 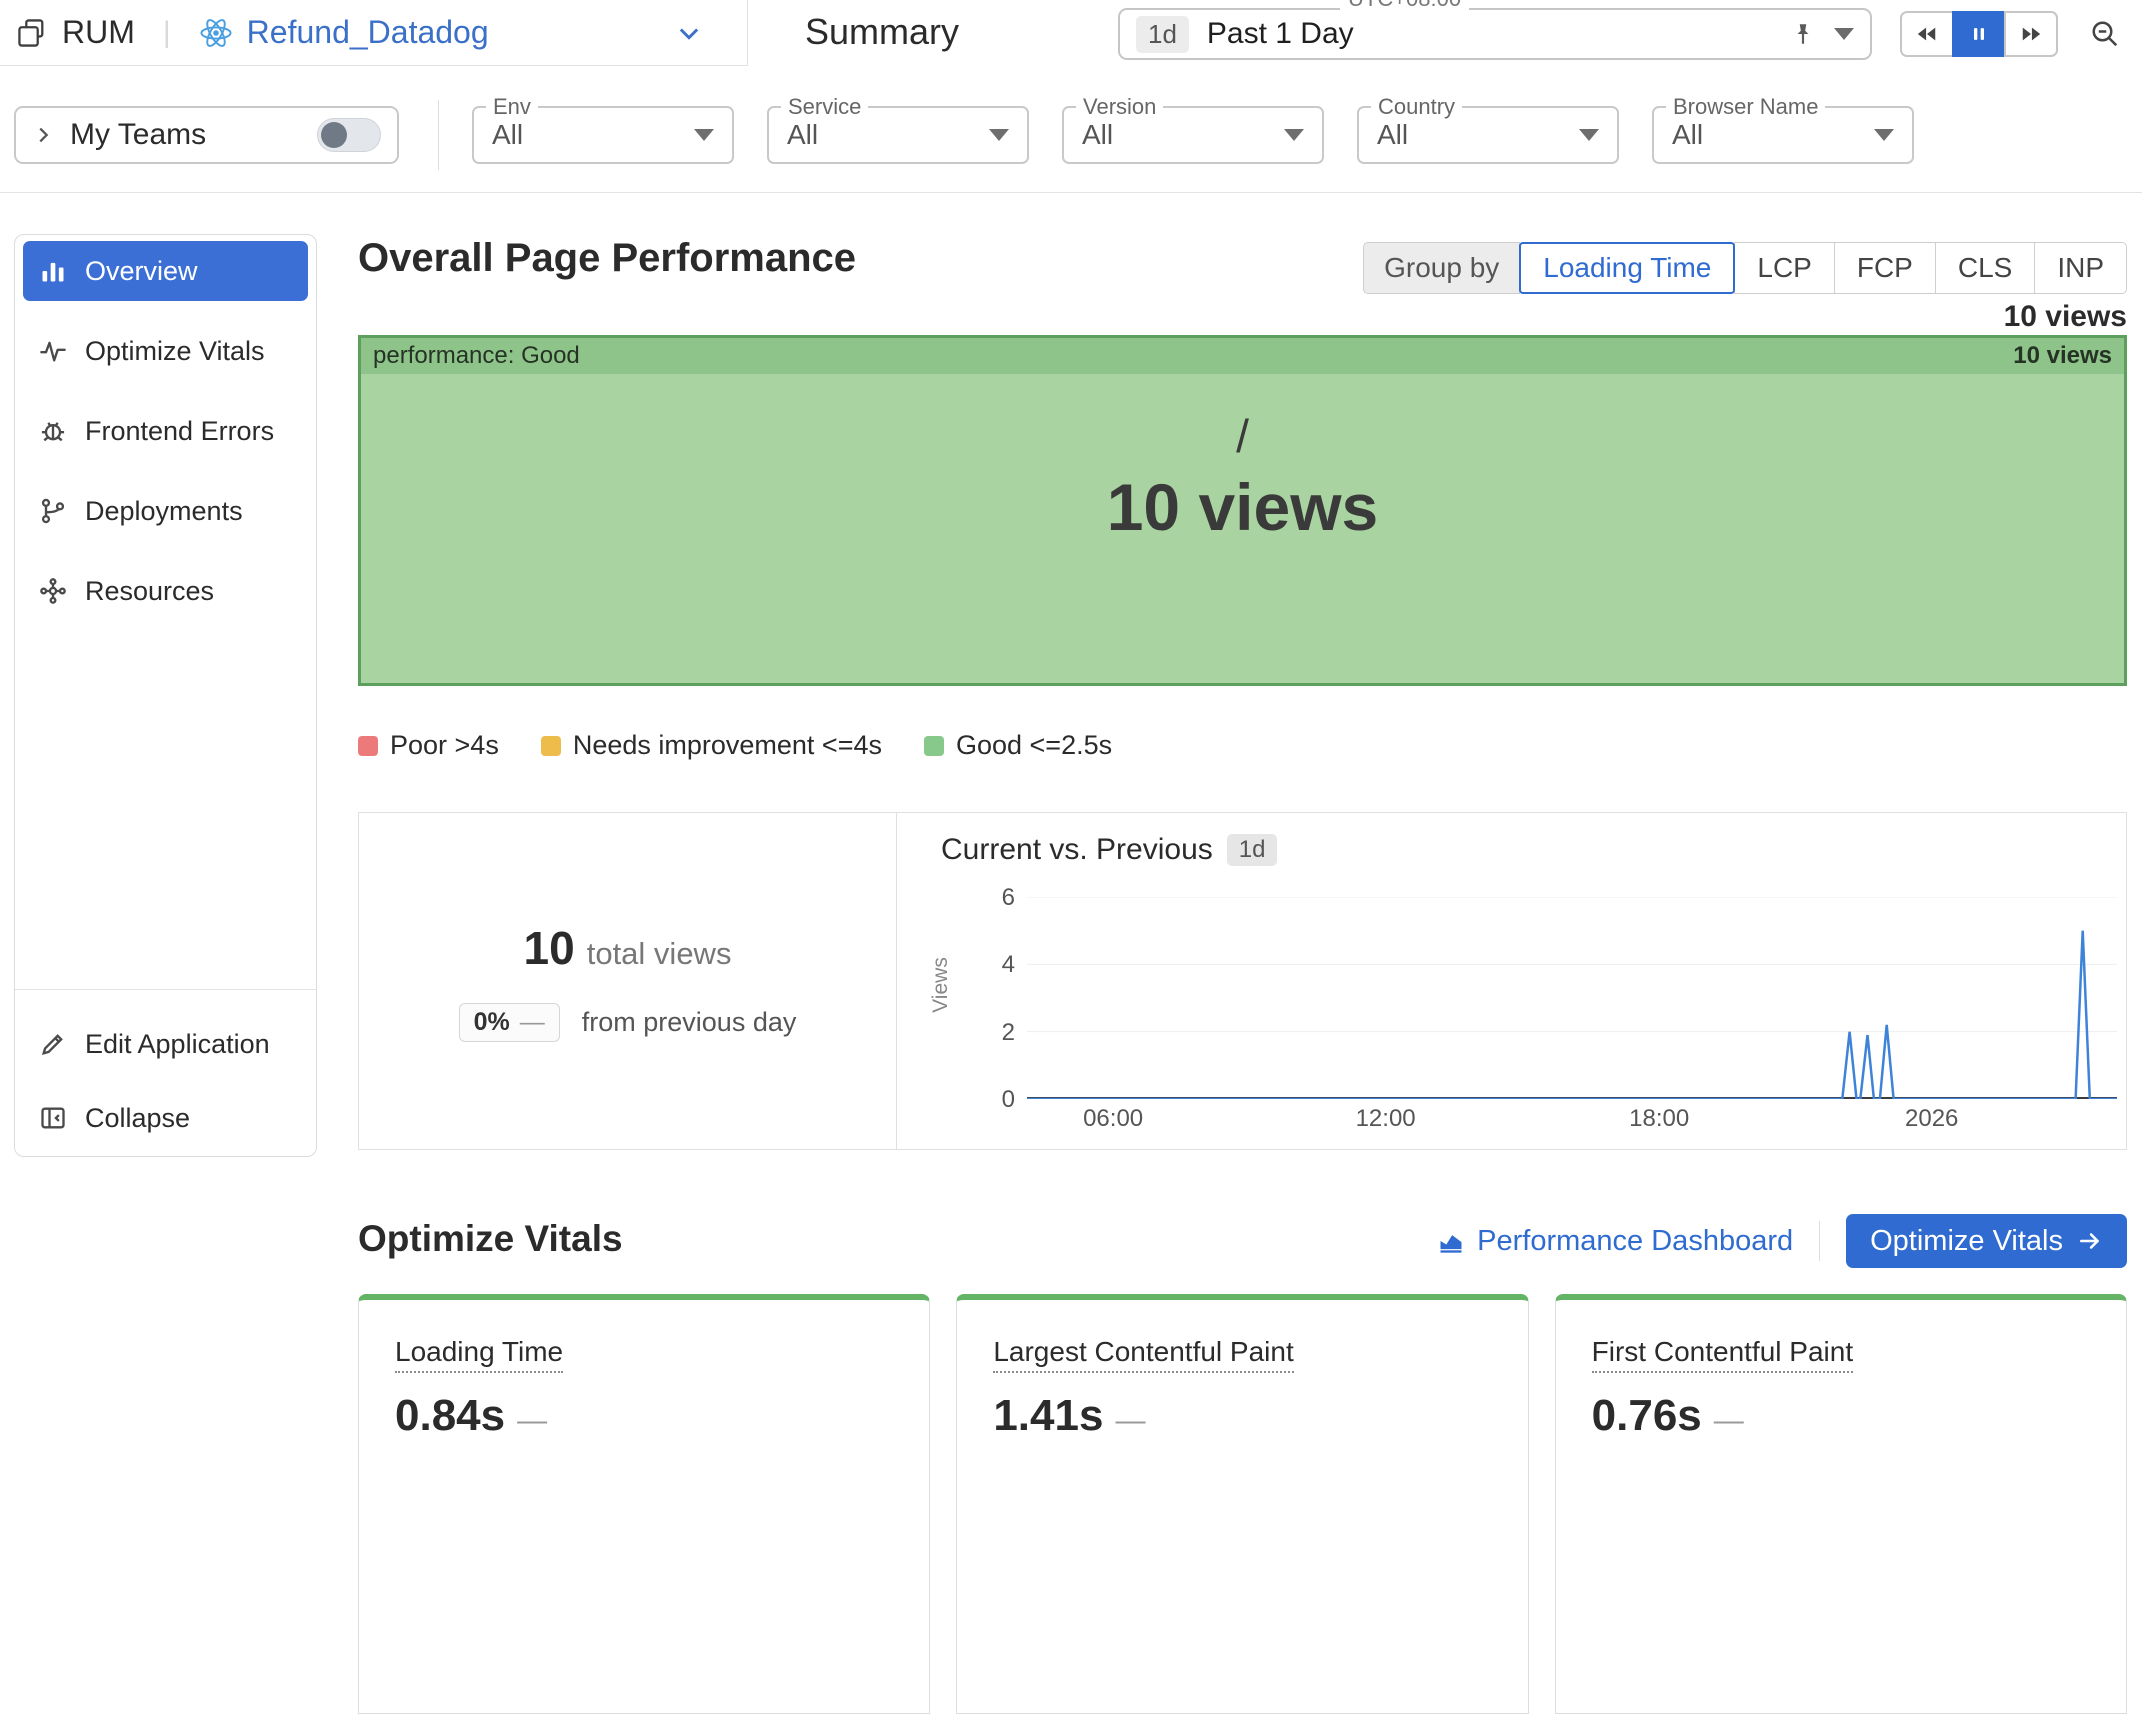 What do you see at coordinates (509, 1022) in the screenshot?
I see `delta-badge: 0% —` at bounding box center [509, 1022].